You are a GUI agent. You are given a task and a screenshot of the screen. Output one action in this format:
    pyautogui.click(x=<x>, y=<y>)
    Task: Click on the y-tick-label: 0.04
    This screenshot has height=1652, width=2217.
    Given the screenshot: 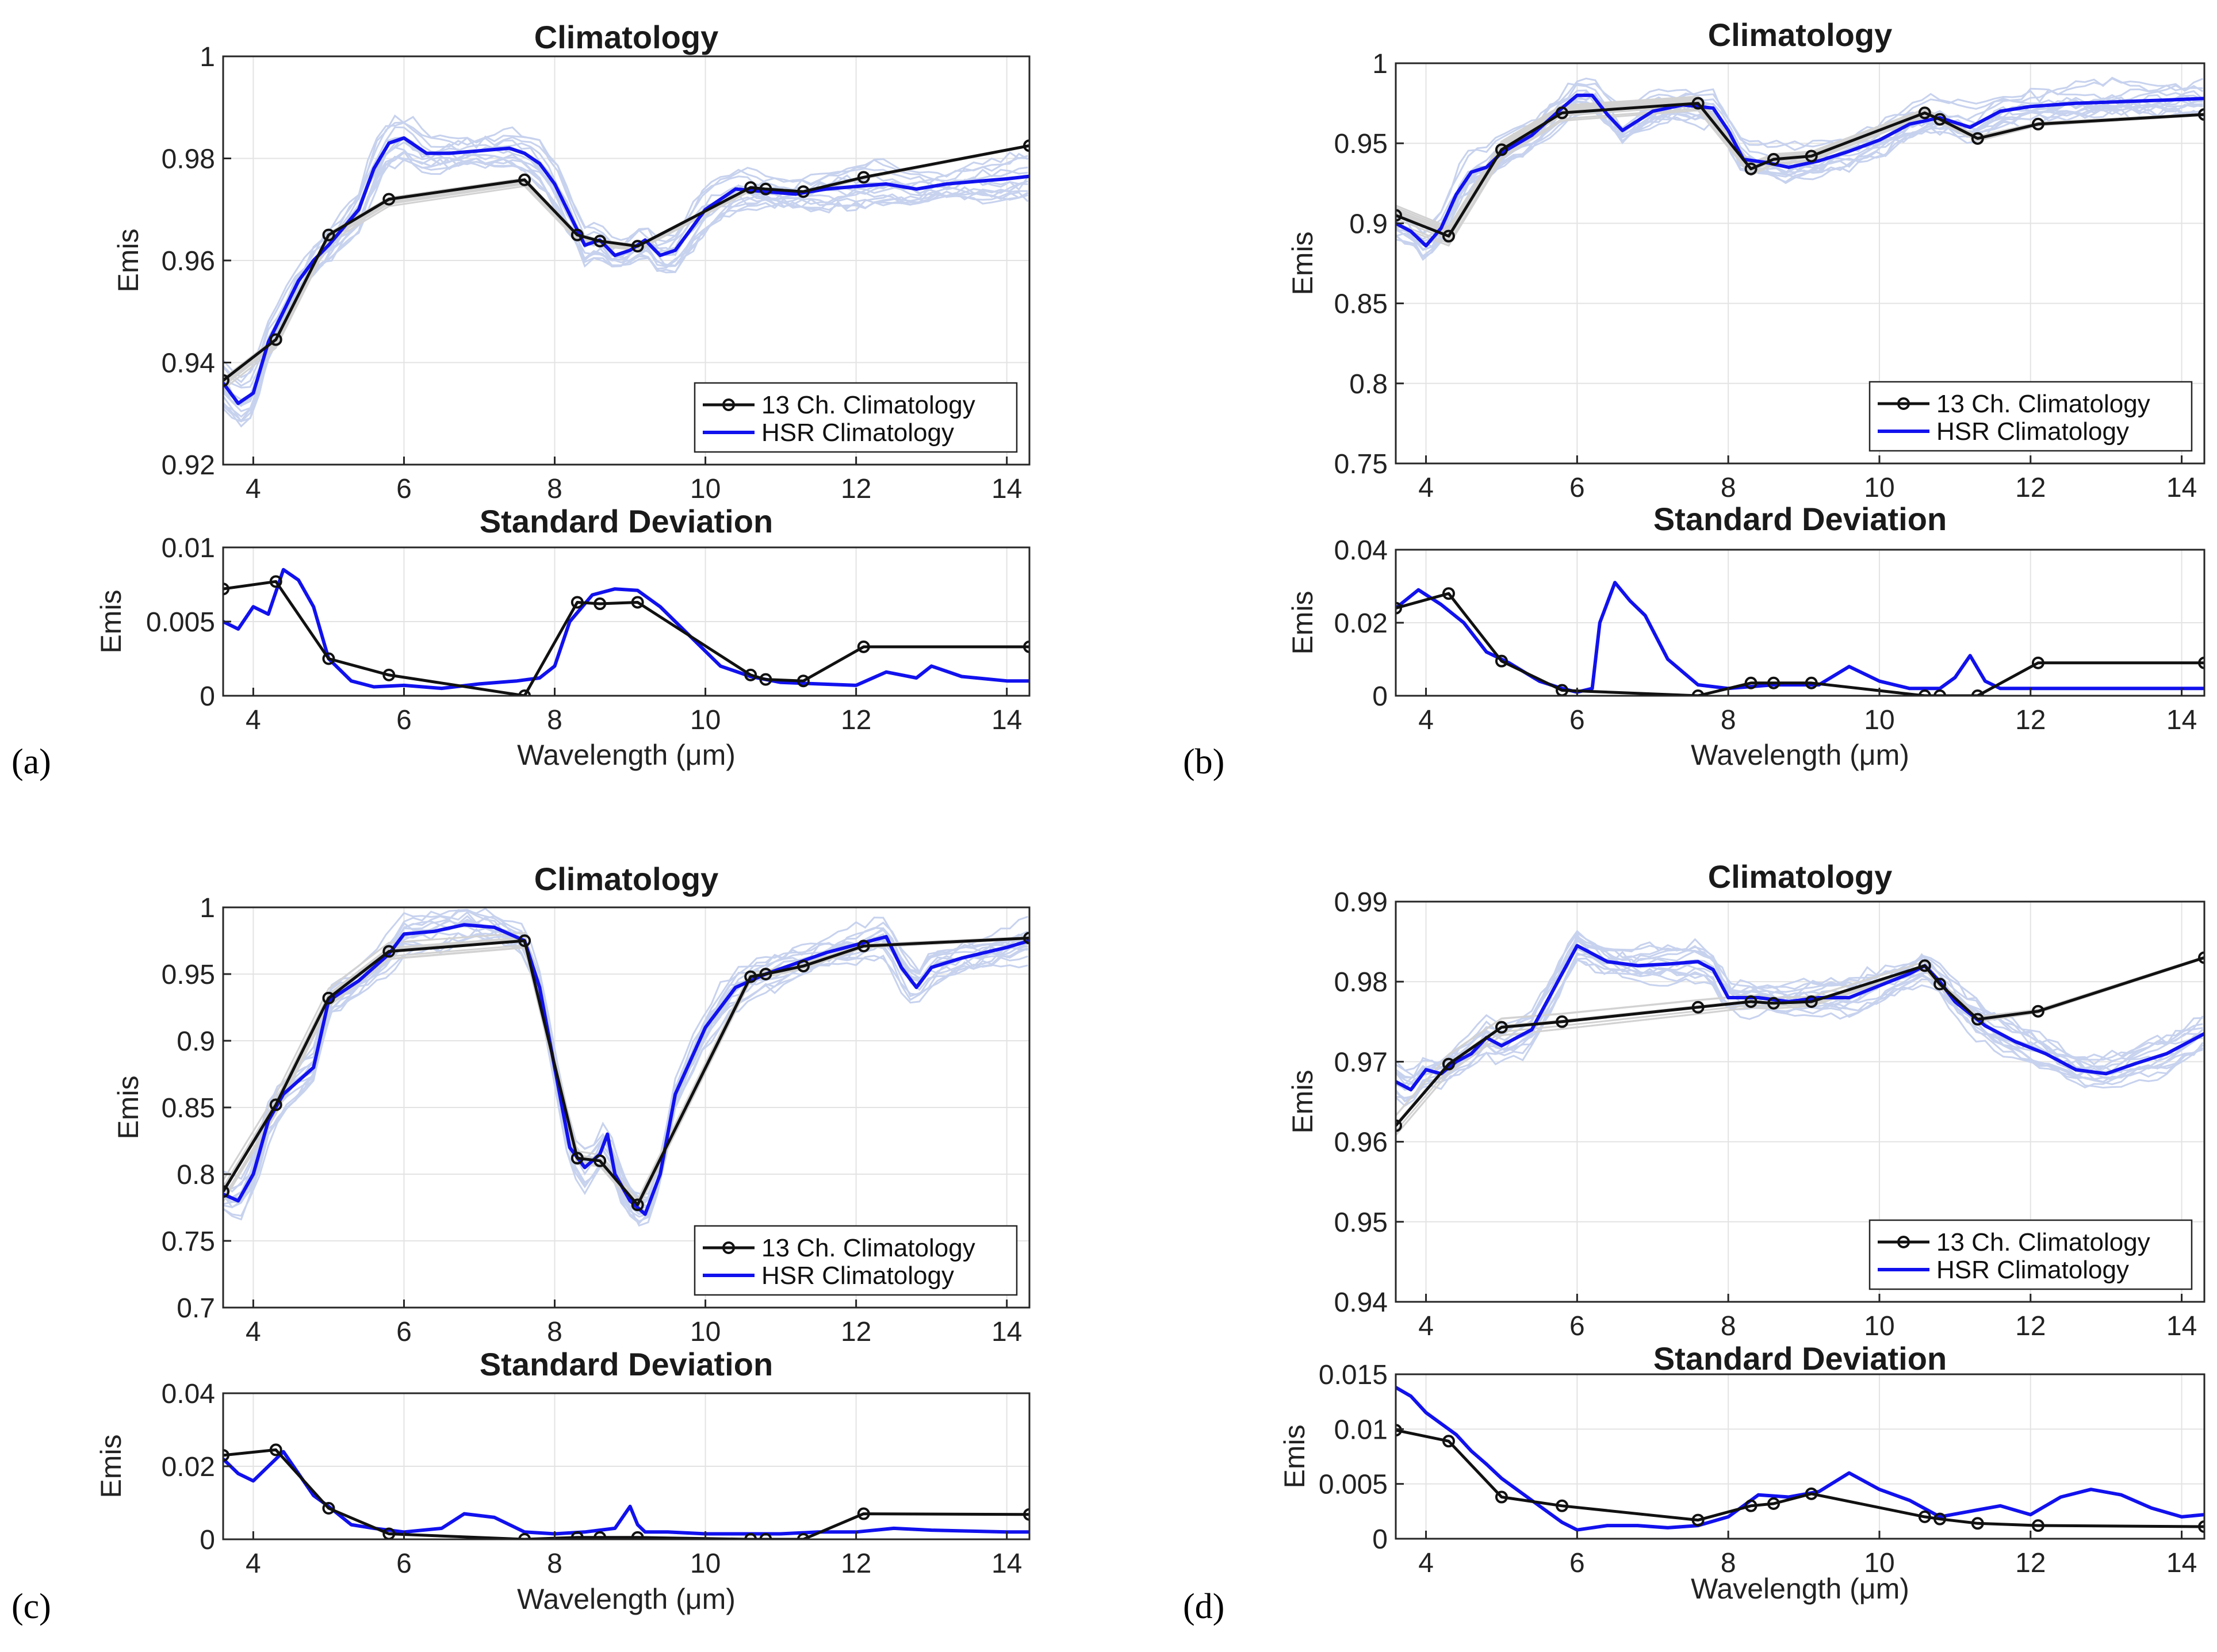 What is the action you would take?
    pyautogui.click(x=1361, y=550)
    